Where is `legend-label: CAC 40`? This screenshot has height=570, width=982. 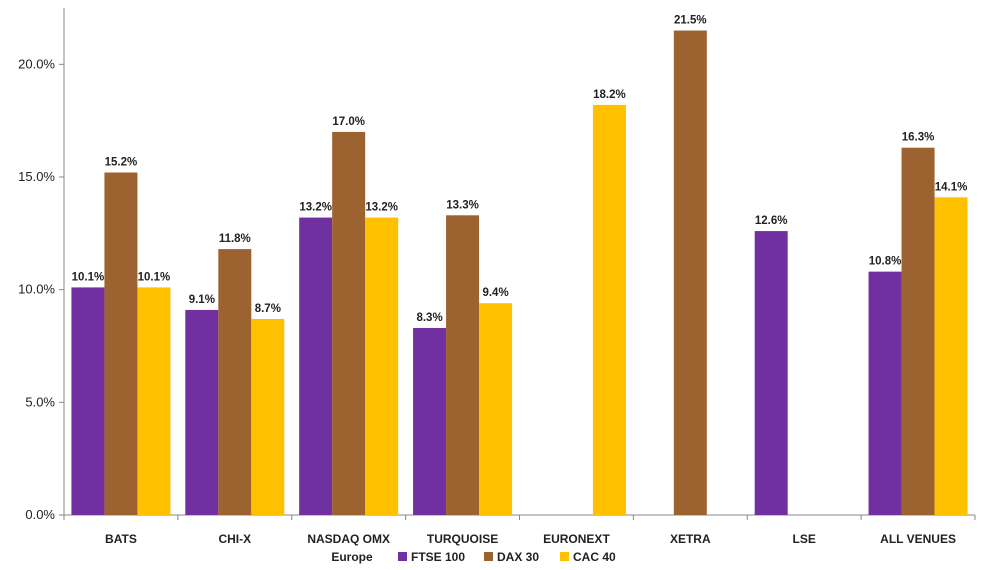
legend-label: CAC 40 is located at coordinates (594, 557).